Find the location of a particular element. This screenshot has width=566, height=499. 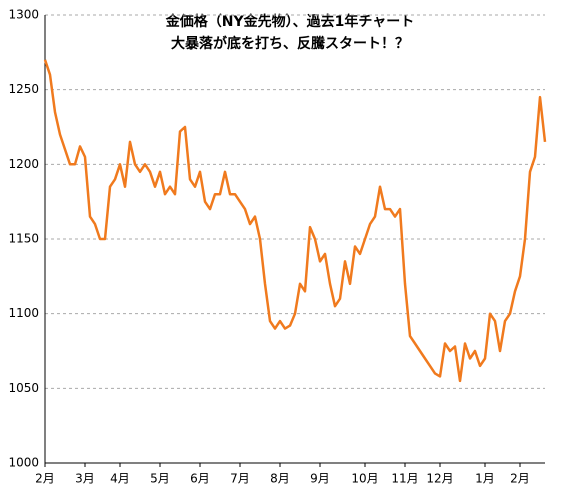

y-tick-label: 1000 is located at coordinates (23, 463).